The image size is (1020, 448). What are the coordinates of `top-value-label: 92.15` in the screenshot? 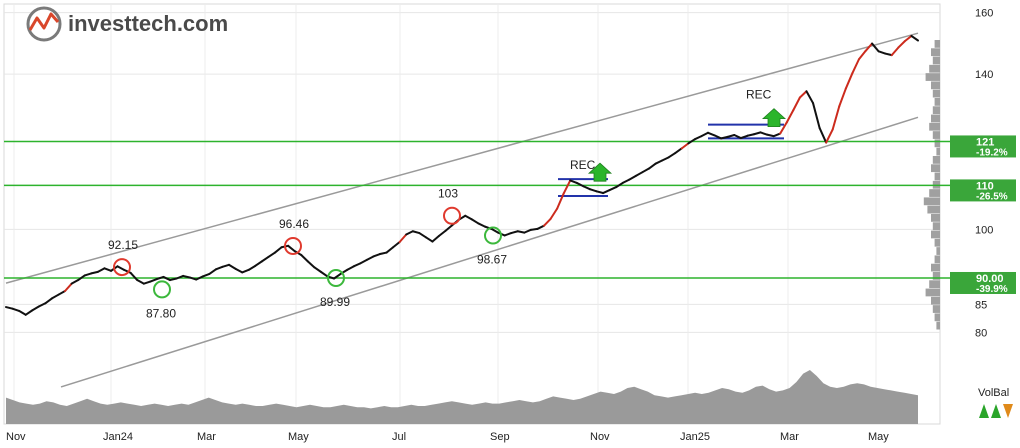 It's located at (123, 245).